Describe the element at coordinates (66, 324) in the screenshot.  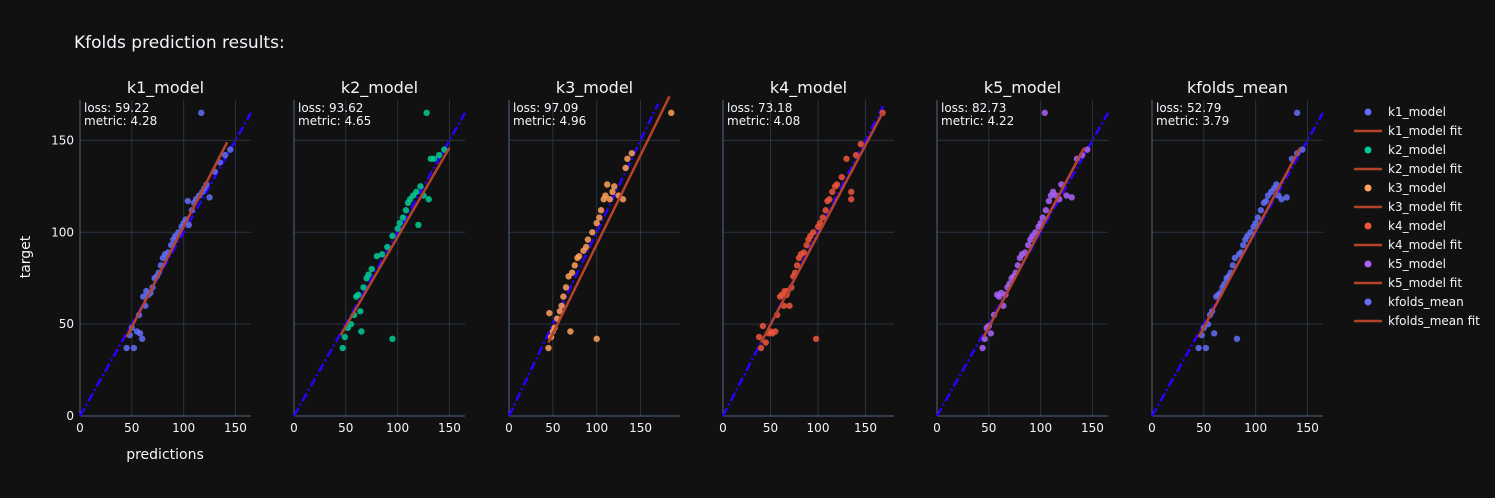
I see `y-tick-label: 50` at that location.